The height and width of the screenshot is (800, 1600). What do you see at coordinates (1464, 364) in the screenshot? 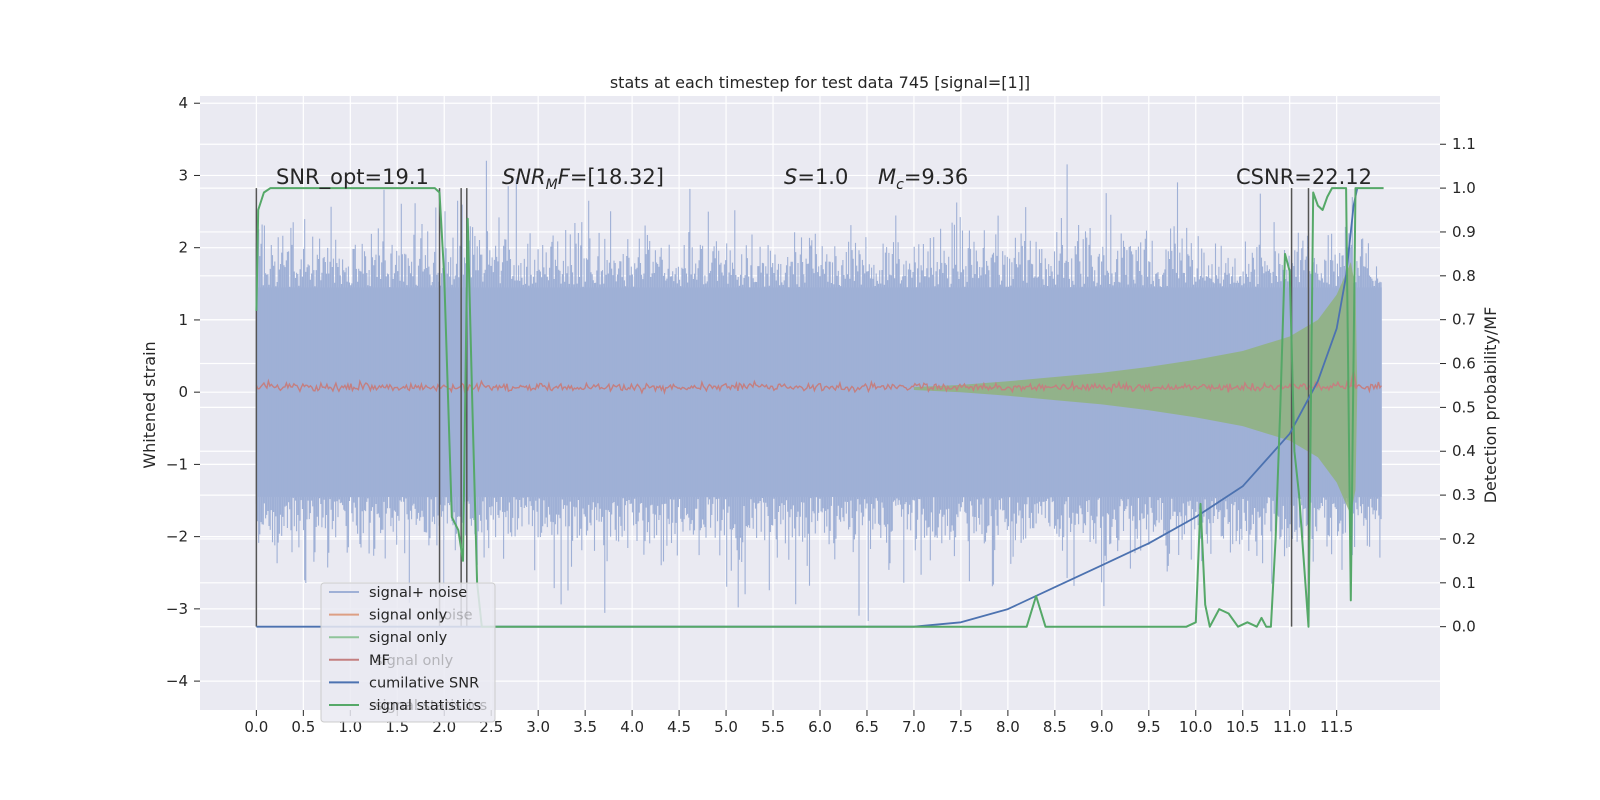
I see `right-y-tick-label: 0.6` at bounding box center [1464, 364].